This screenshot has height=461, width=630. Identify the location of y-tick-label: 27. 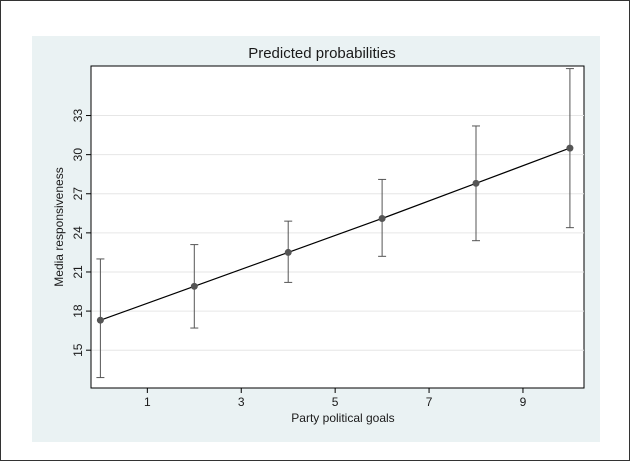
(78, 194).